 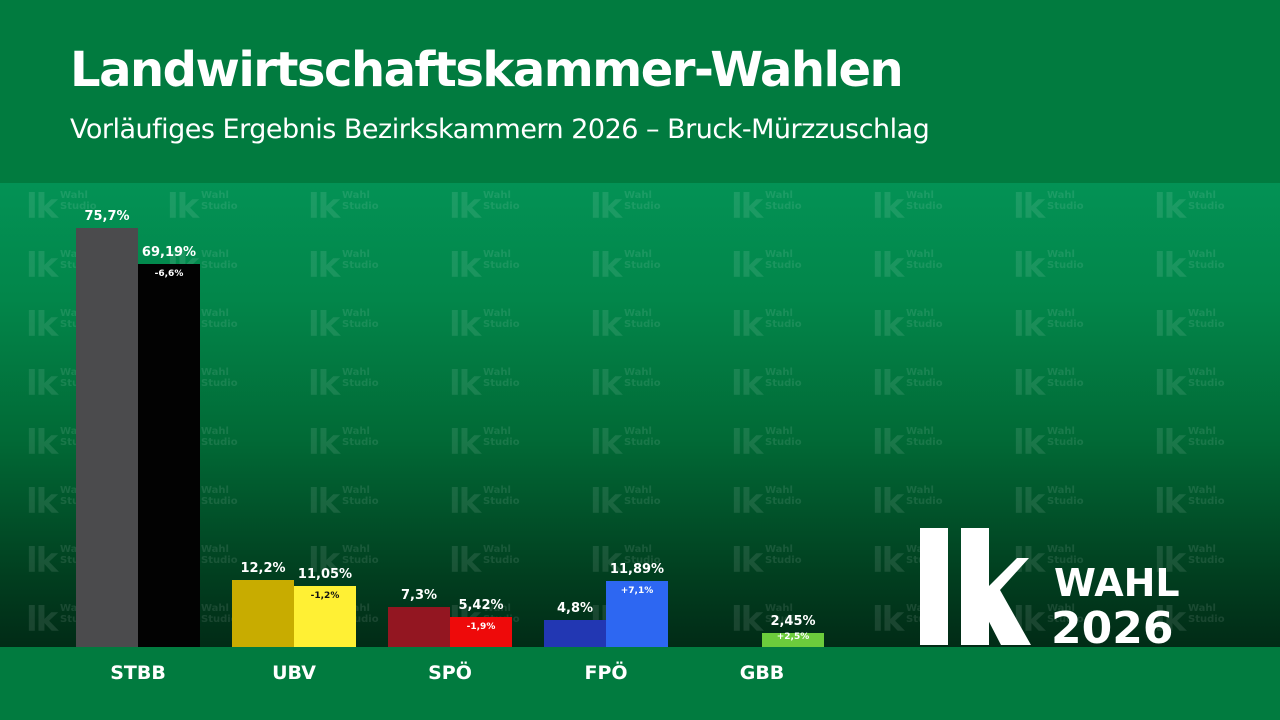 I want to click on change-label-spö: -1,9%, so click(x=481, y=627).